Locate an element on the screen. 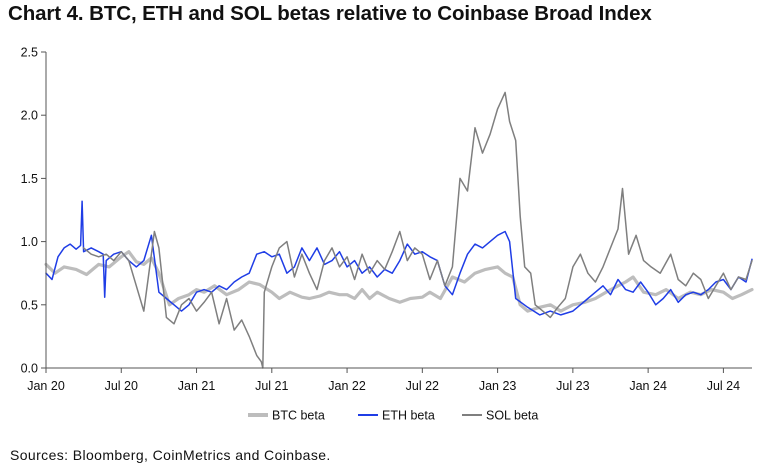 The width and height of the screenshot is (780, 470). legend-label: ETH beta is located at coordinates (408, 416).